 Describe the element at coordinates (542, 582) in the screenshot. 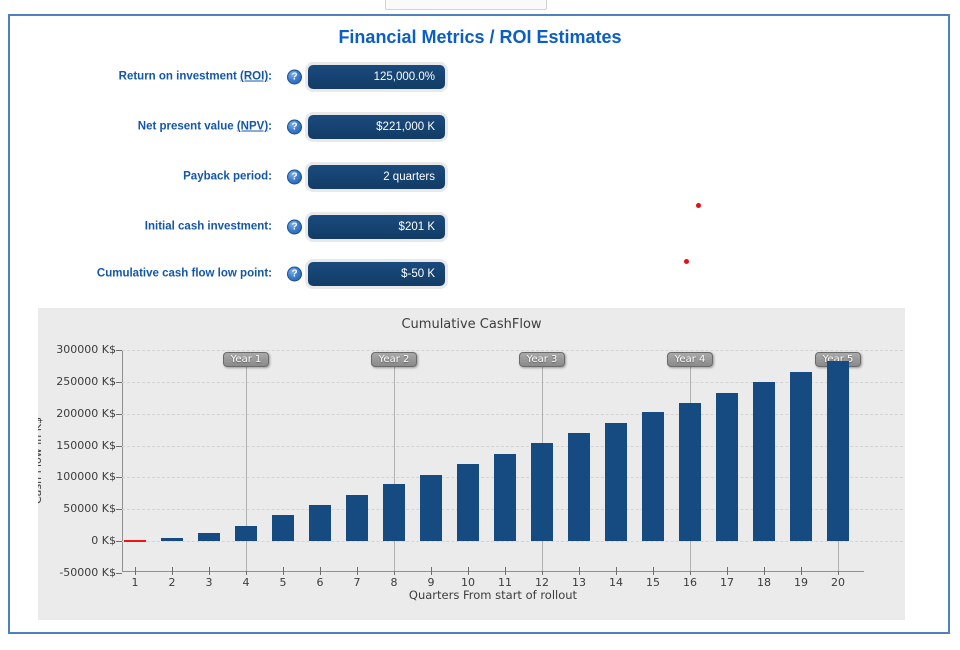

I see `x-tick-label: 12` at that location.